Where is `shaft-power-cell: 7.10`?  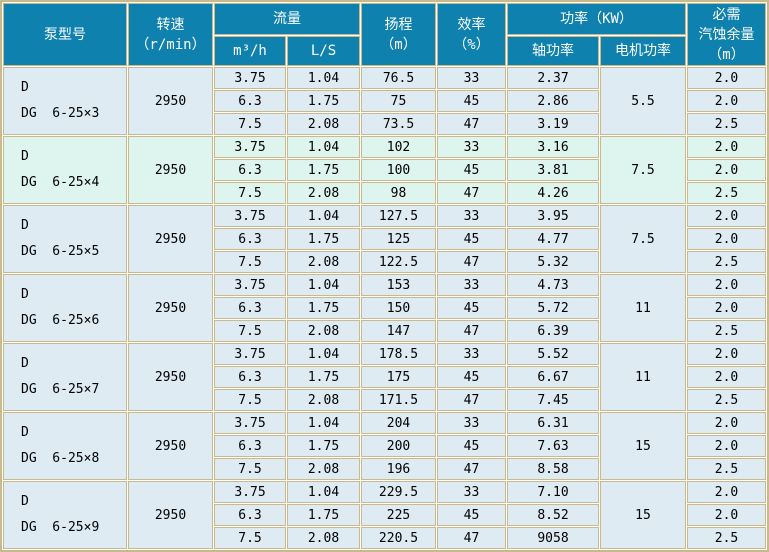
shaft-power-cell: 7.10 is located at coordinates (553, 492).